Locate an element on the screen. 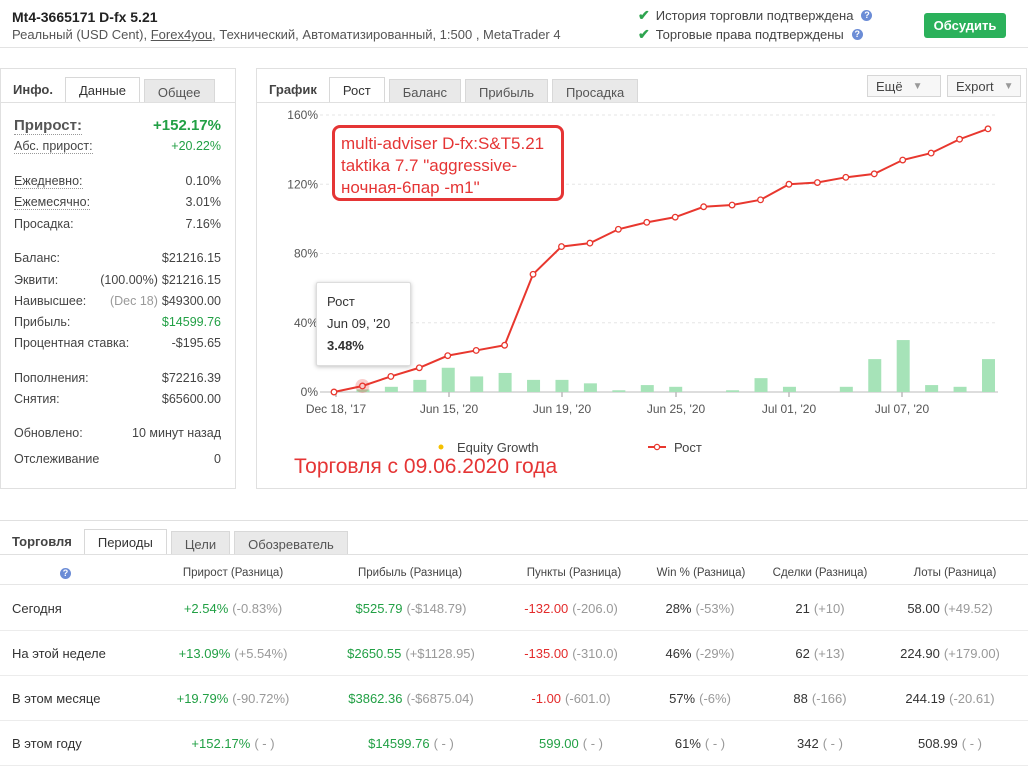  rights-verified-label: Торговые права подтверждены is located at coordinates (749, 34).